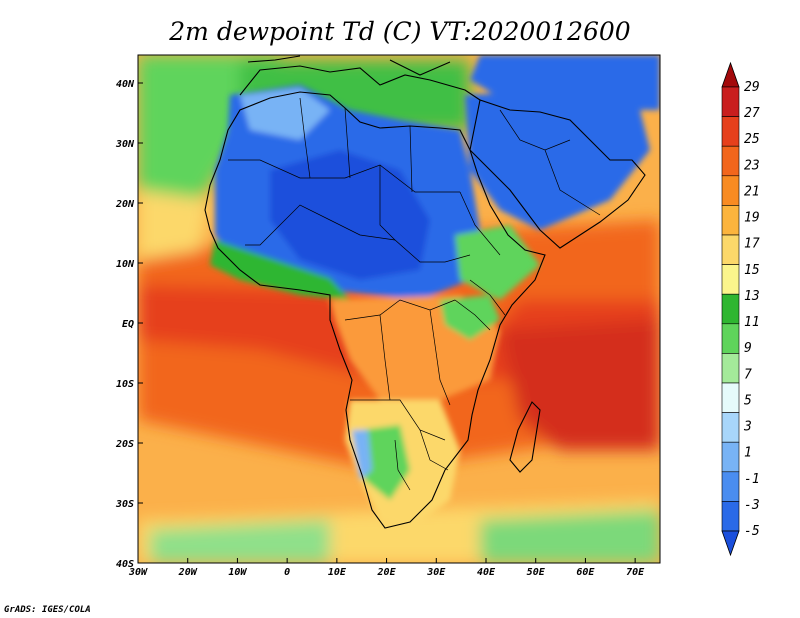 The height and width of the screenshot is (618, 800). Describe the element at coordinates (752, 531) in the screenshot. I see `colorbar-label: -5` at that location.